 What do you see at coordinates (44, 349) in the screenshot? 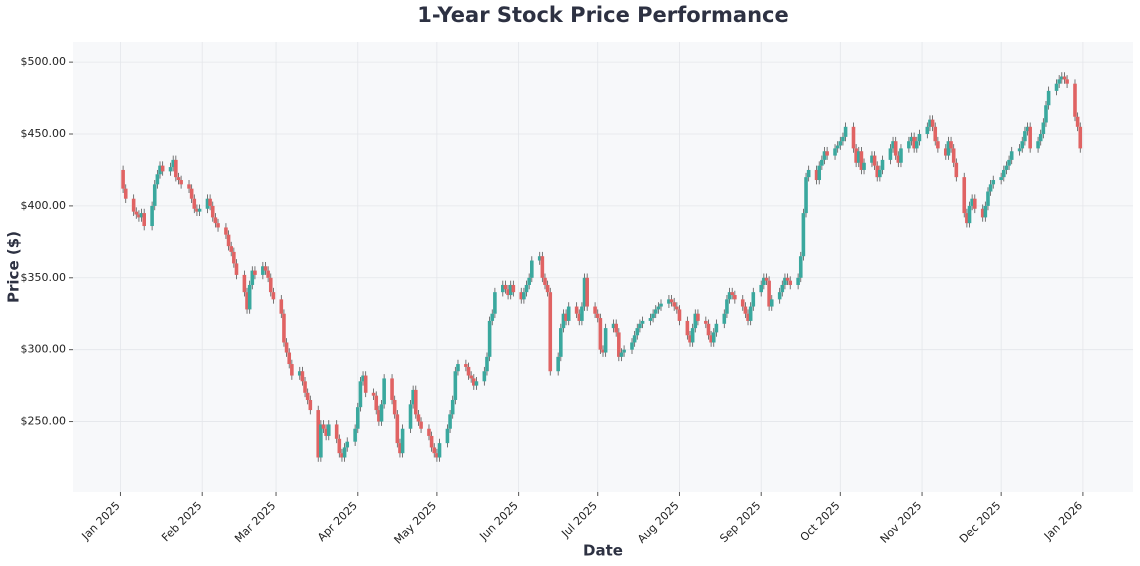
I see `y-tick-label: $300.00` at bounding box center [44, 349].